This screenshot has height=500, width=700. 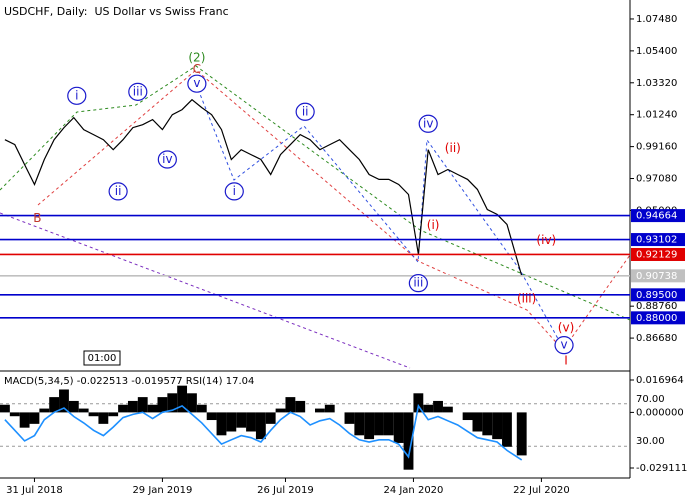 I want to click on wave-label: B, so click(x=37, y=218).